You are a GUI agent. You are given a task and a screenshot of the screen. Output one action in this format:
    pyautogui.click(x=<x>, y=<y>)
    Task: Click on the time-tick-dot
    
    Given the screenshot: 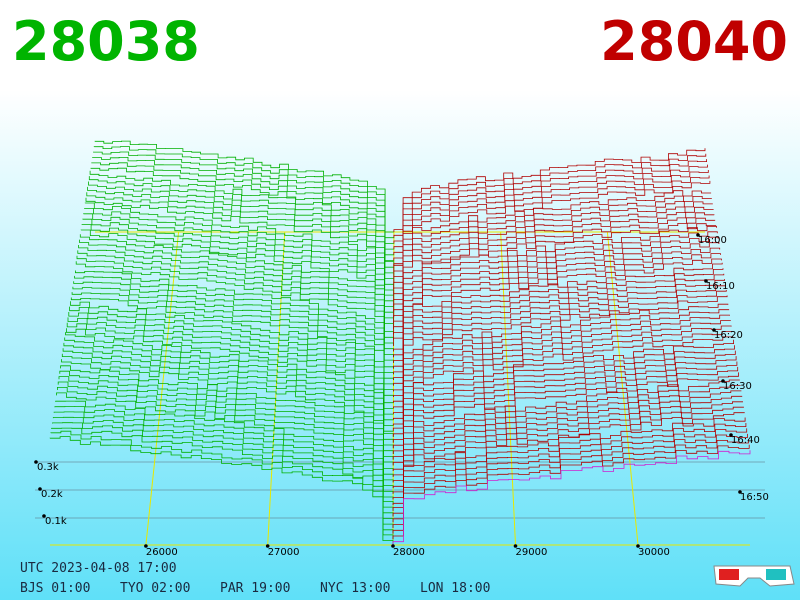 What is the action you would take?
    pyautogui.click(x=714, y=330)
    